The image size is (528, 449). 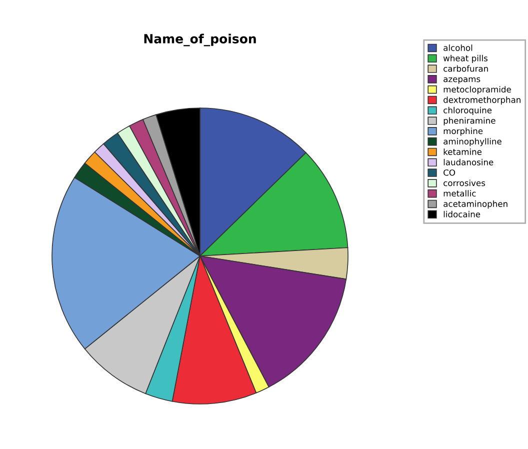 What do you see at coordinates (470, 121) in the screenshot?
I see `legend-label: pheniramine` at bounding box center [470, 121].